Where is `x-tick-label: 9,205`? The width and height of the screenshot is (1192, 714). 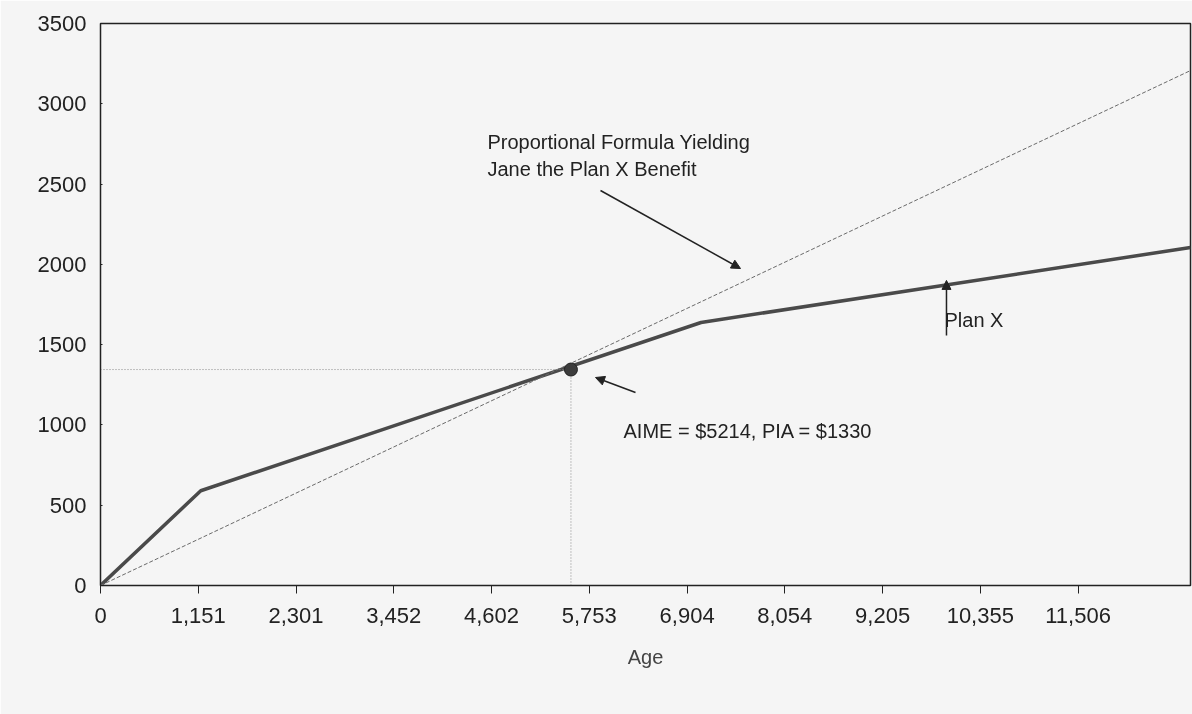 x-tick-label: 9,205 is located at coordinates (883, 615).